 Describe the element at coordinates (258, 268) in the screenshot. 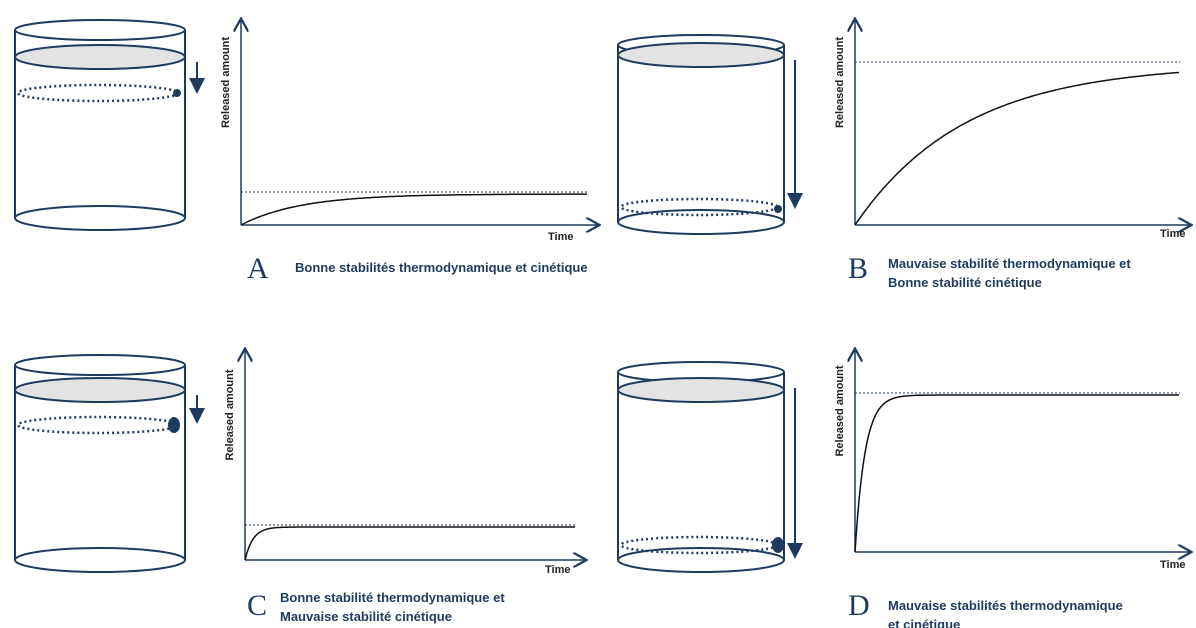

I see `panel-letter: A` at that location.